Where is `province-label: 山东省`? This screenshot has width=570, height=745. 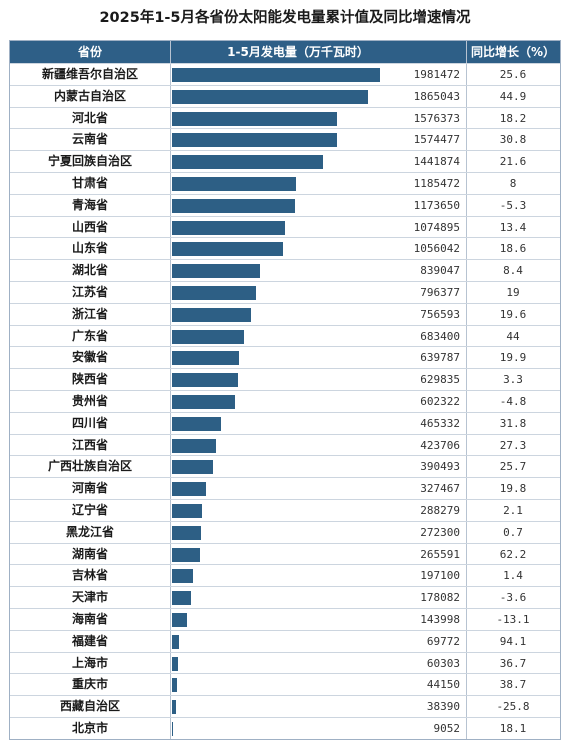 province-label: 山东省 is located at coordinates (89, 248).